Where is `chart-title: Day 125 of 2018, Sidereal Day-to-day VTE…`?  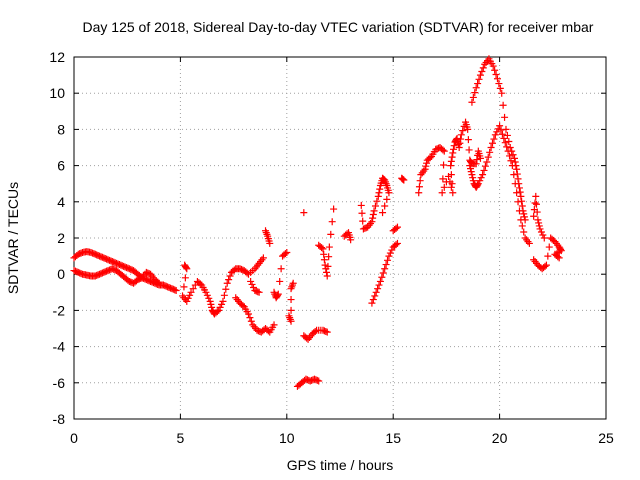 chart-title: Day 125 of 2018, Sidereal Day-to-day VTE… is located at coordinates (338, 27).